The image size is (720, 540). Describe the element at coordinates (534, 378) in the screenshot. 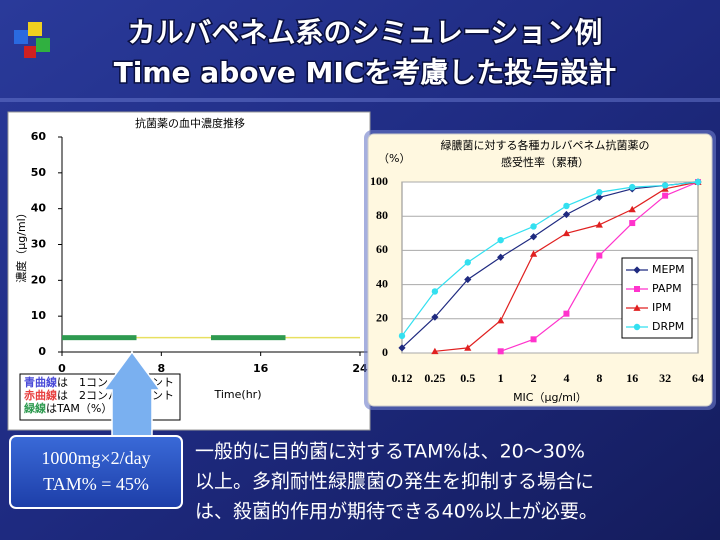

I see `x-tick-label: 2` at that location.